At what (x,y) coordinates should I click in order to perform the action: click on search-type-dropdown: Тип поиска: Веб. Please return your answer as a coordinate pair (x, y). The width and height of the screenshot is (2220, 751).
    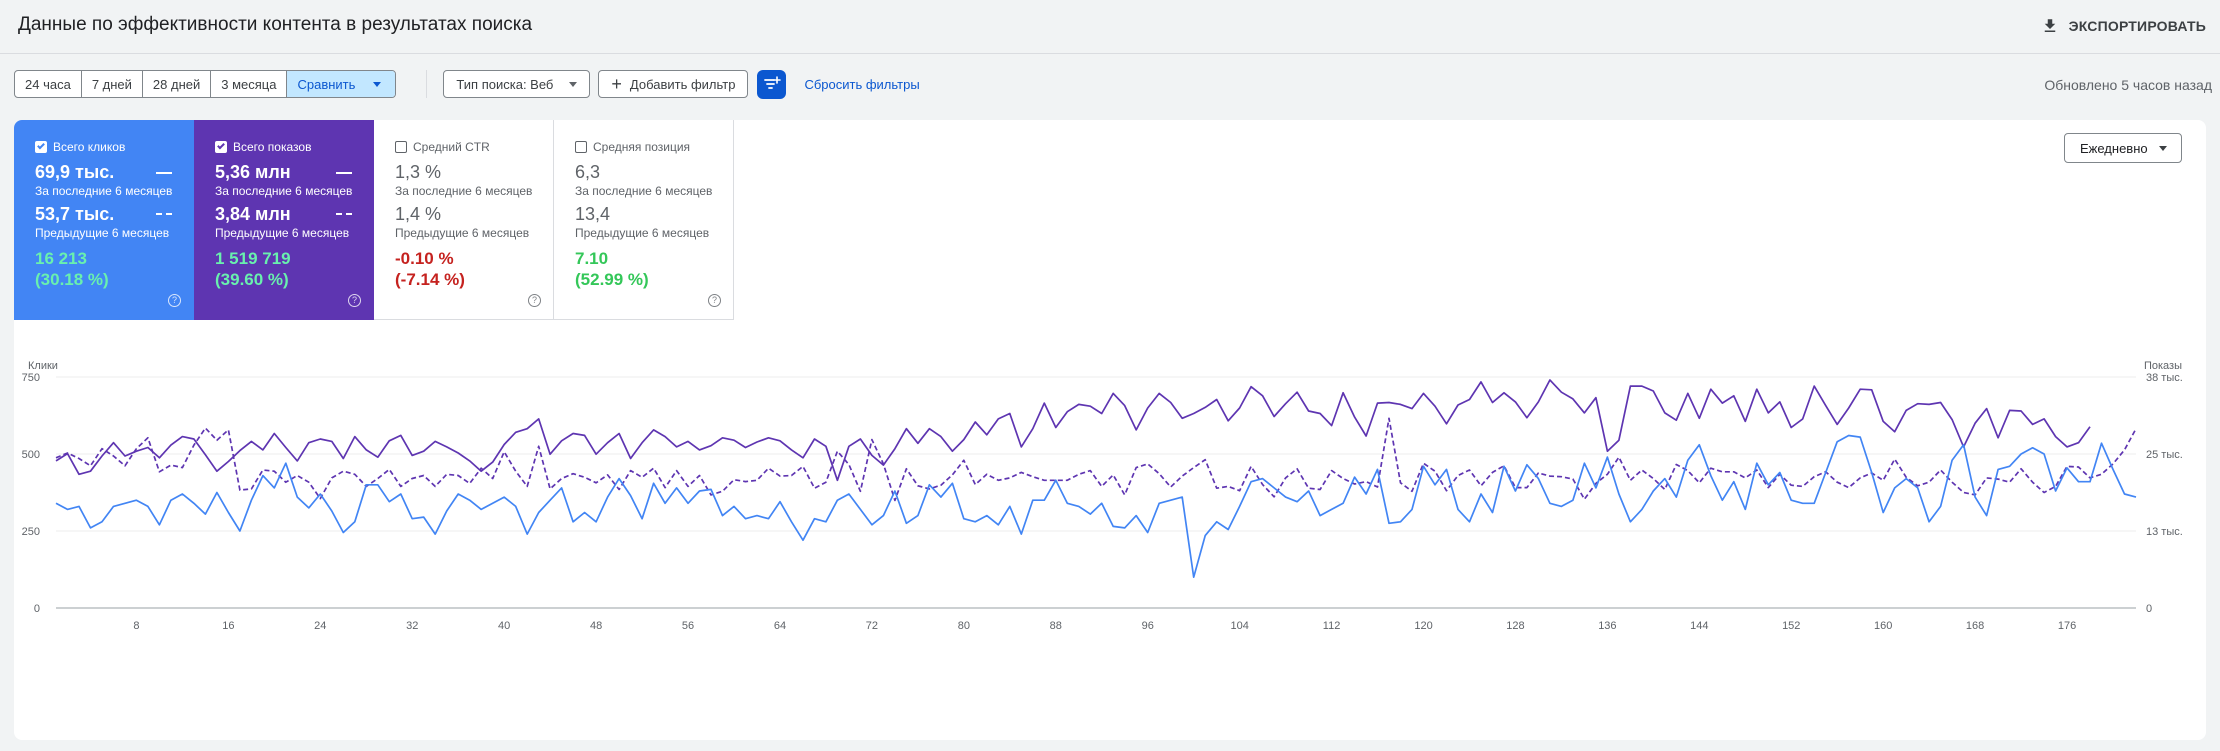
    Looking at the image, I should click on (517, 84).